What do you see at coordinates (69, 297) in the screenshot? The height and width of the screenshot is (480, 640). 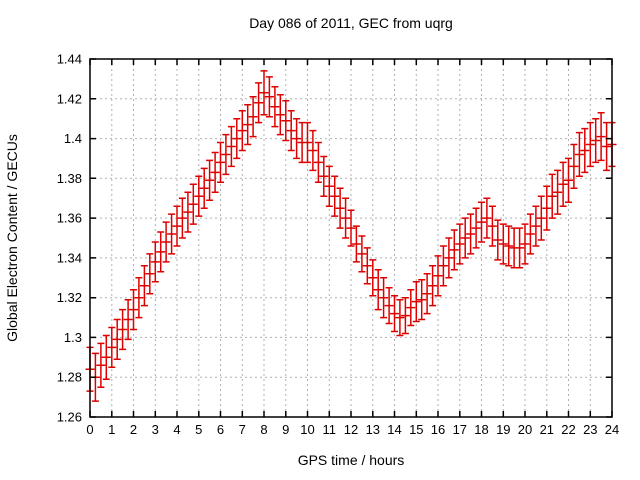 I see `y-tick-label: 1.32` at bounding box center [69, 297].